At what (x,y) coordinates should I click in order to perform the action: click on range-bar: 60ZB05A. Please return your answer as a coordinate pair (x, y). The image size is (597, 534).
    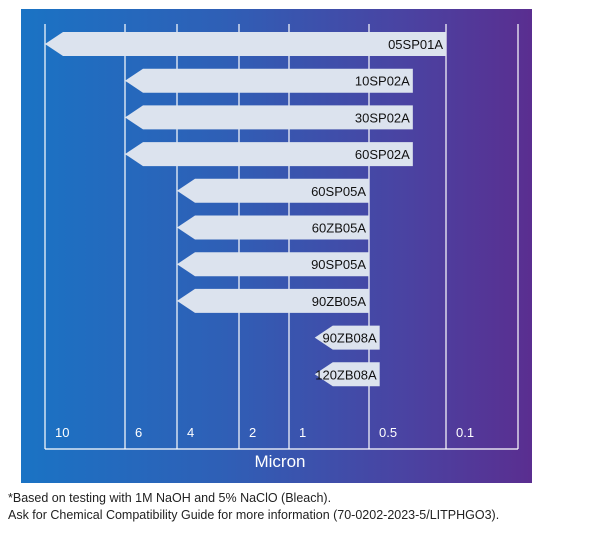
    Looking at the image, I should click on (273, 227).